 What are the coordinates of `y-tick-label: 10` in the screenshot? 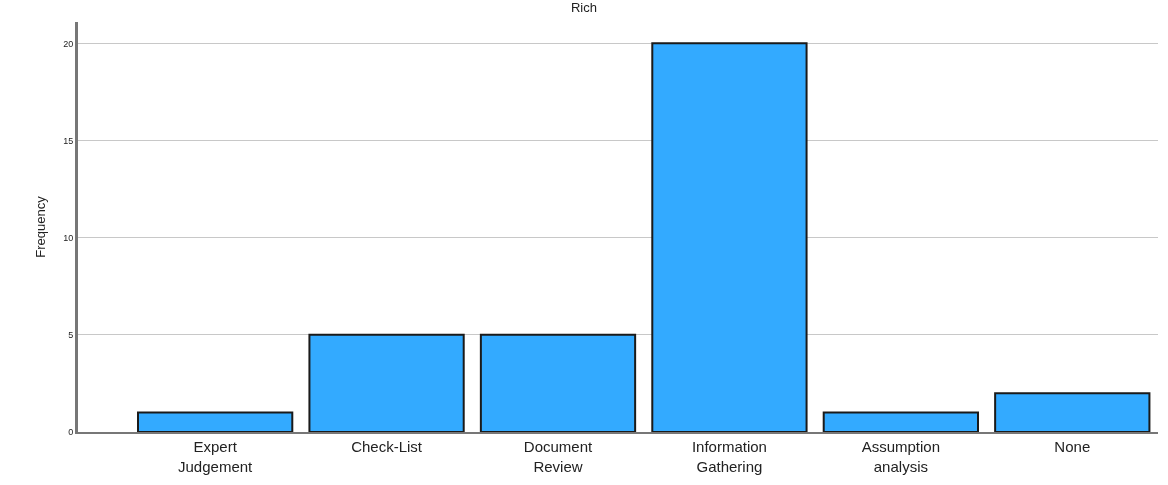 It's located at (68, 237).